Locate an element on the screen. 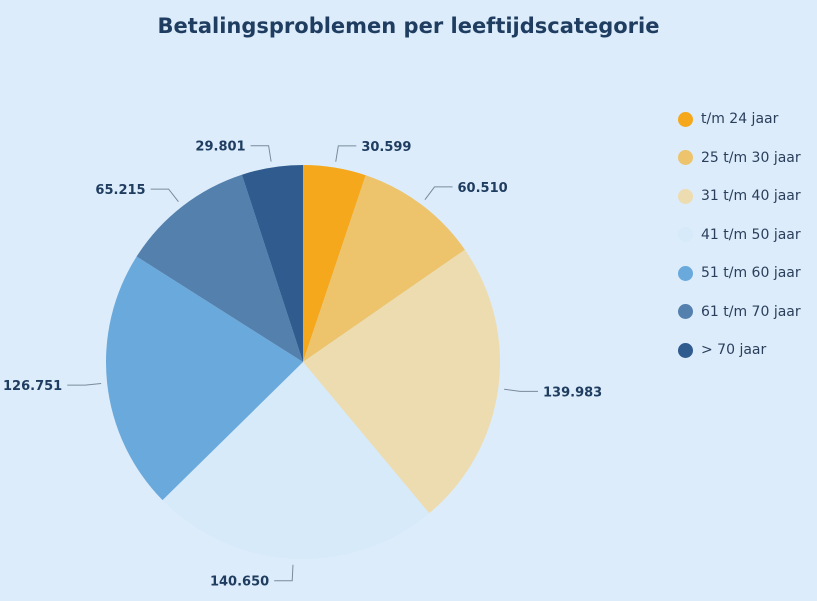  legend-item: > 70 jaar is located at coordinates (739, 350).